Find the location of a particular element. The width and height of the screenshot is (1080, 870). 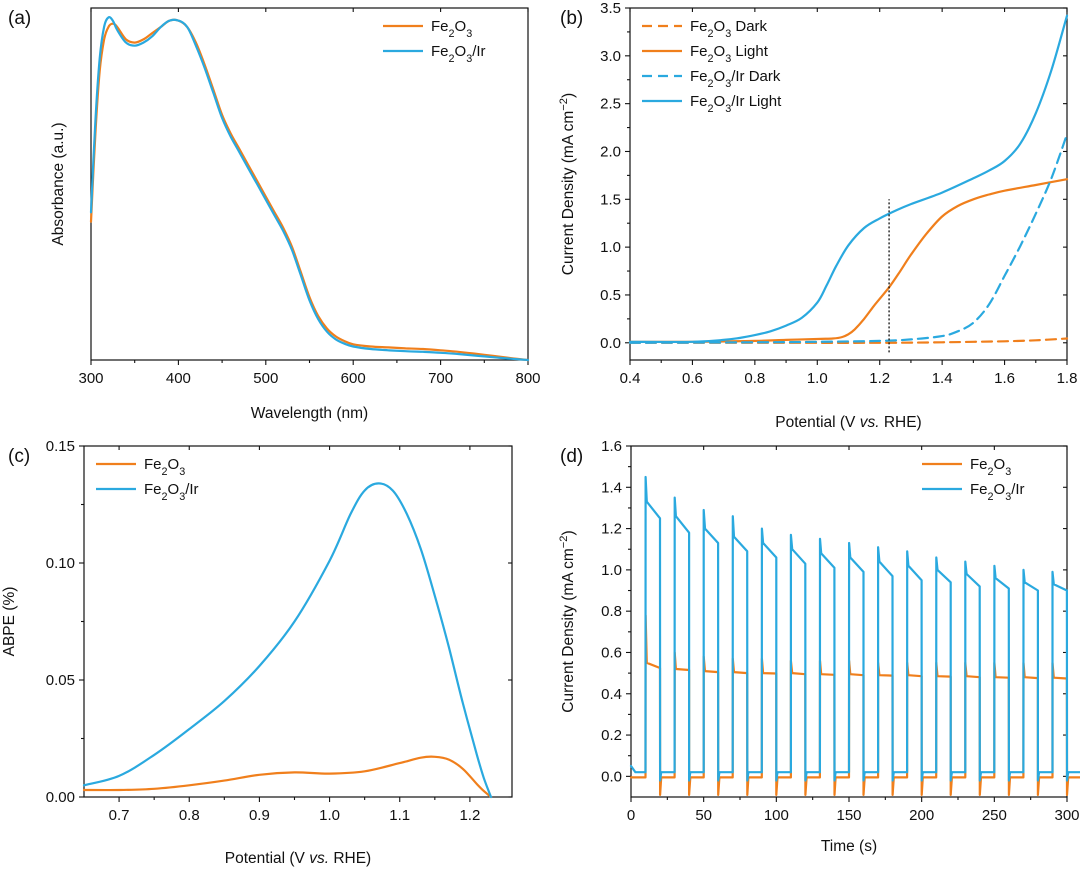

y-tick-label: 1.5 is located at coordinates (610, 199).